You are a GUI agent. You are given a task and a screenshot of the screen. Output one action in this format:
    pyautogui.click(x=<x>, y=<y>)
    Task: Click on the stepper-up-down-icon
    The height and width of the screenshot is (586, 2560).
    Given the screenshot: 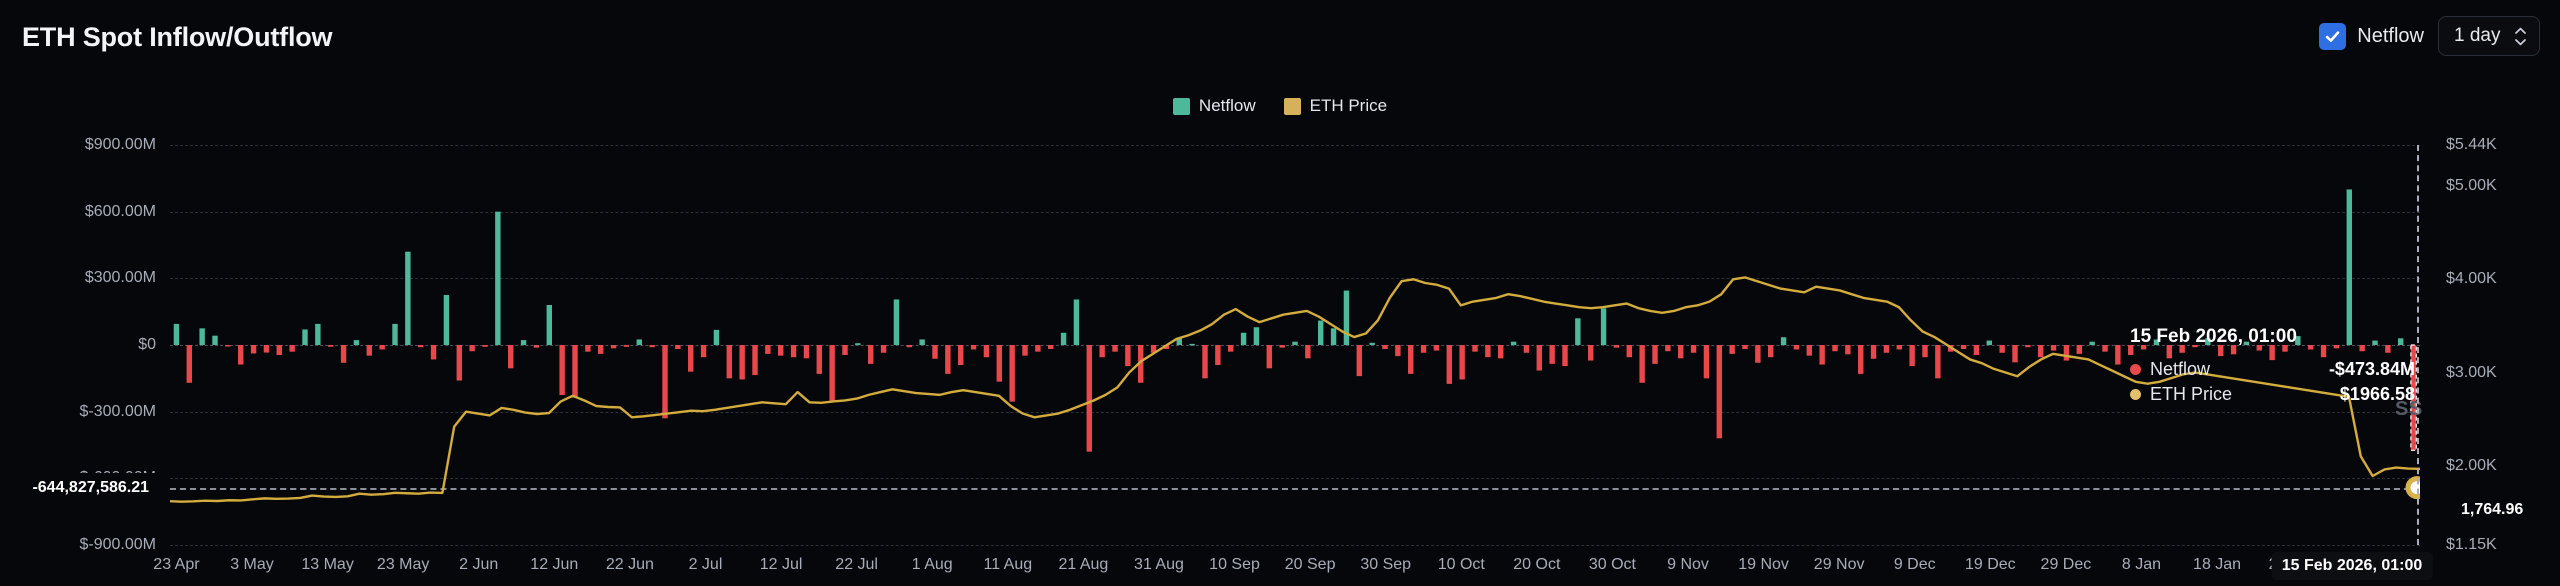 What is the action you would take?
    pyautogui.click(x=2520, y=36)
    